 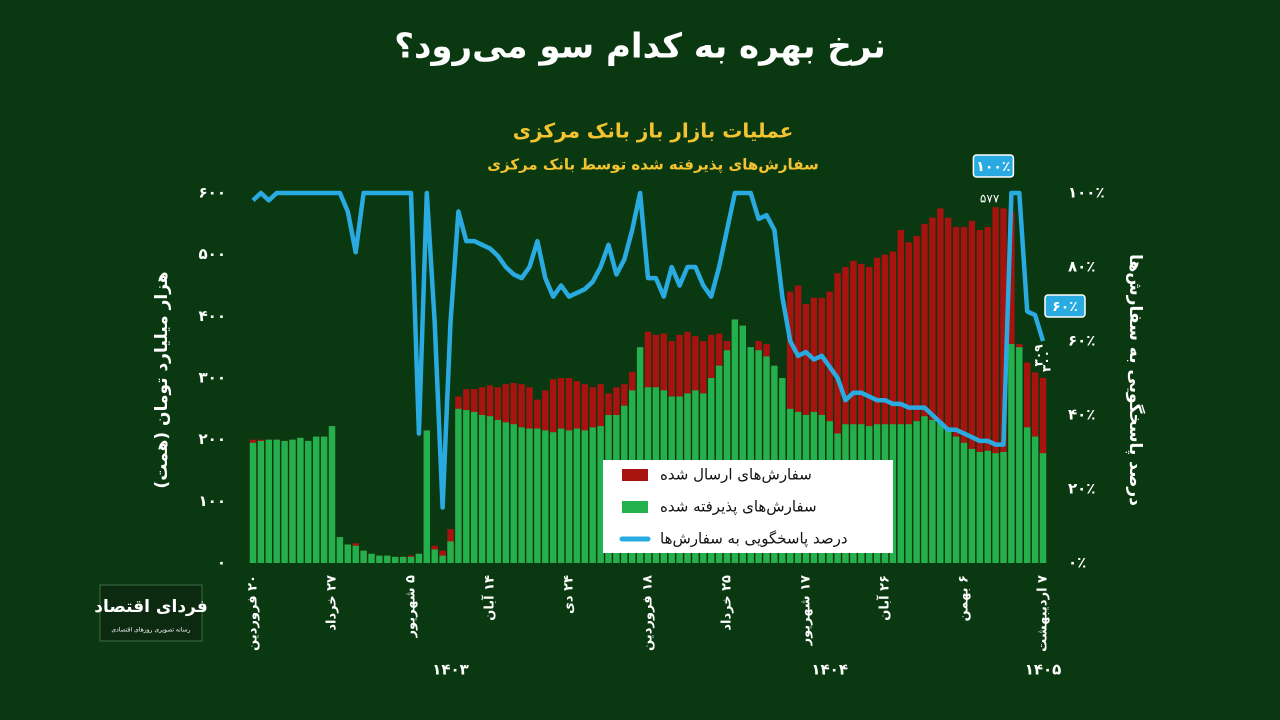 What do you see at coordinates (1086, 193) in the screenshot?
I see `y2-tick-label: ۱۰۰٪` at bounding box center [1086, 193].